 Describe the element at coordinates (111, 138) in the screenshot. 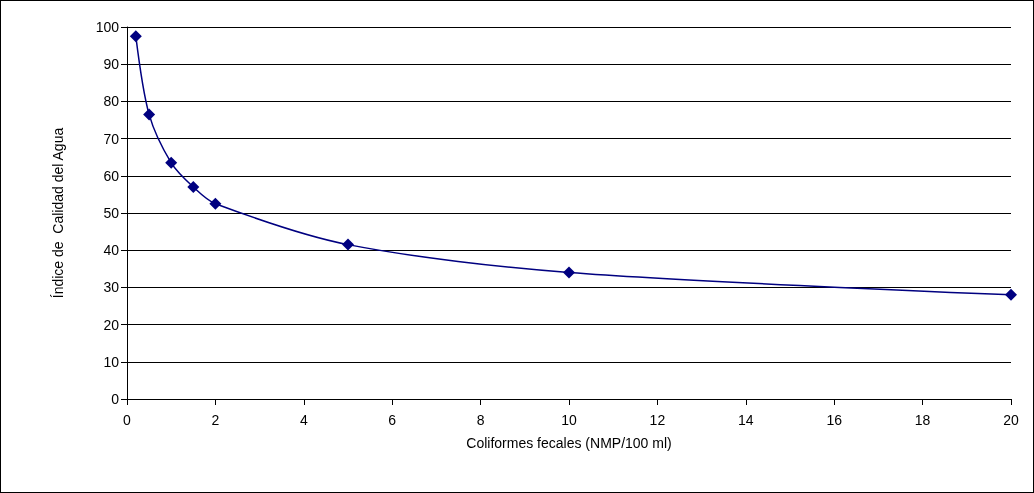

I see `y-tick-label: 70` at that location.